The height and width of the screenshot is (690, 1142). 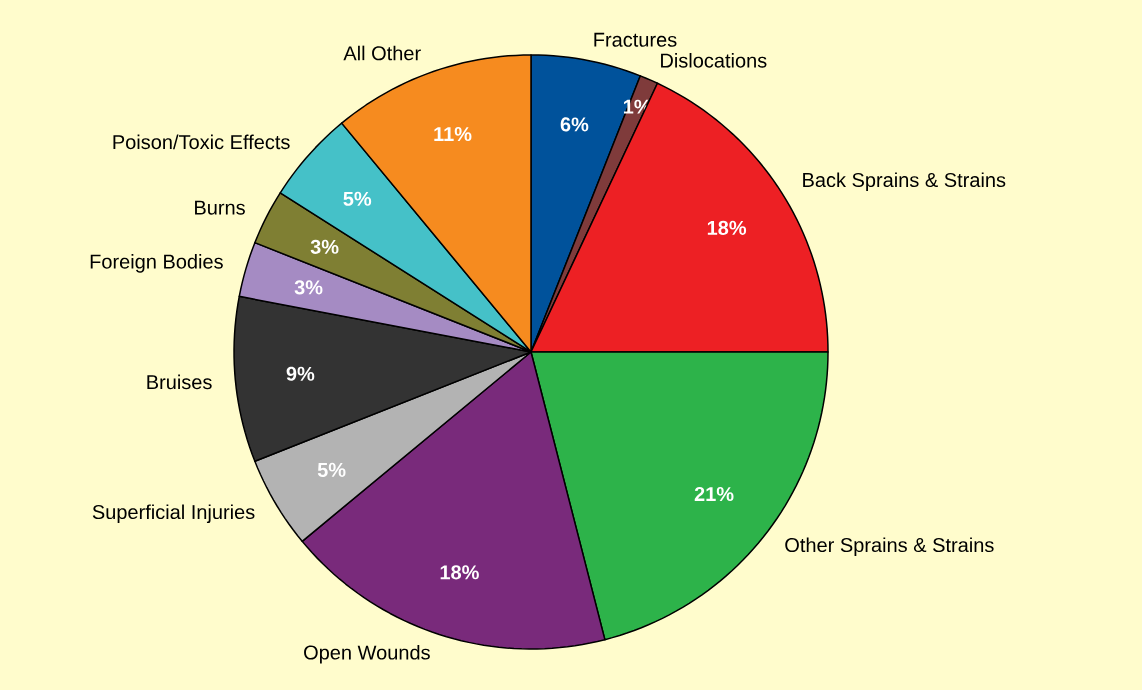 I want to click on data-label: 21%, so click(x=714, y=494).